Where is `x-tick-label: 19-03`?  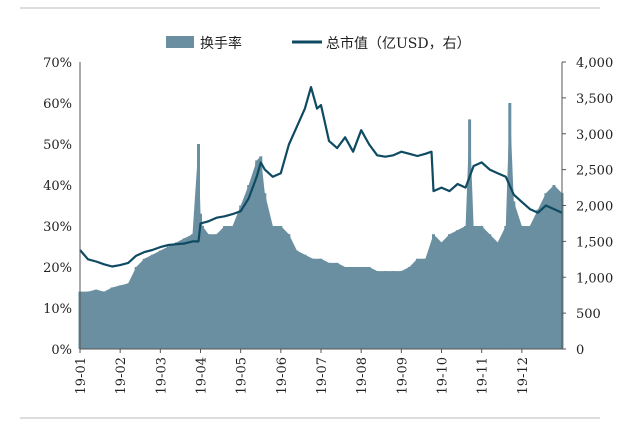 x-tick-label: 19-03 is located at coordinates (161, 375).